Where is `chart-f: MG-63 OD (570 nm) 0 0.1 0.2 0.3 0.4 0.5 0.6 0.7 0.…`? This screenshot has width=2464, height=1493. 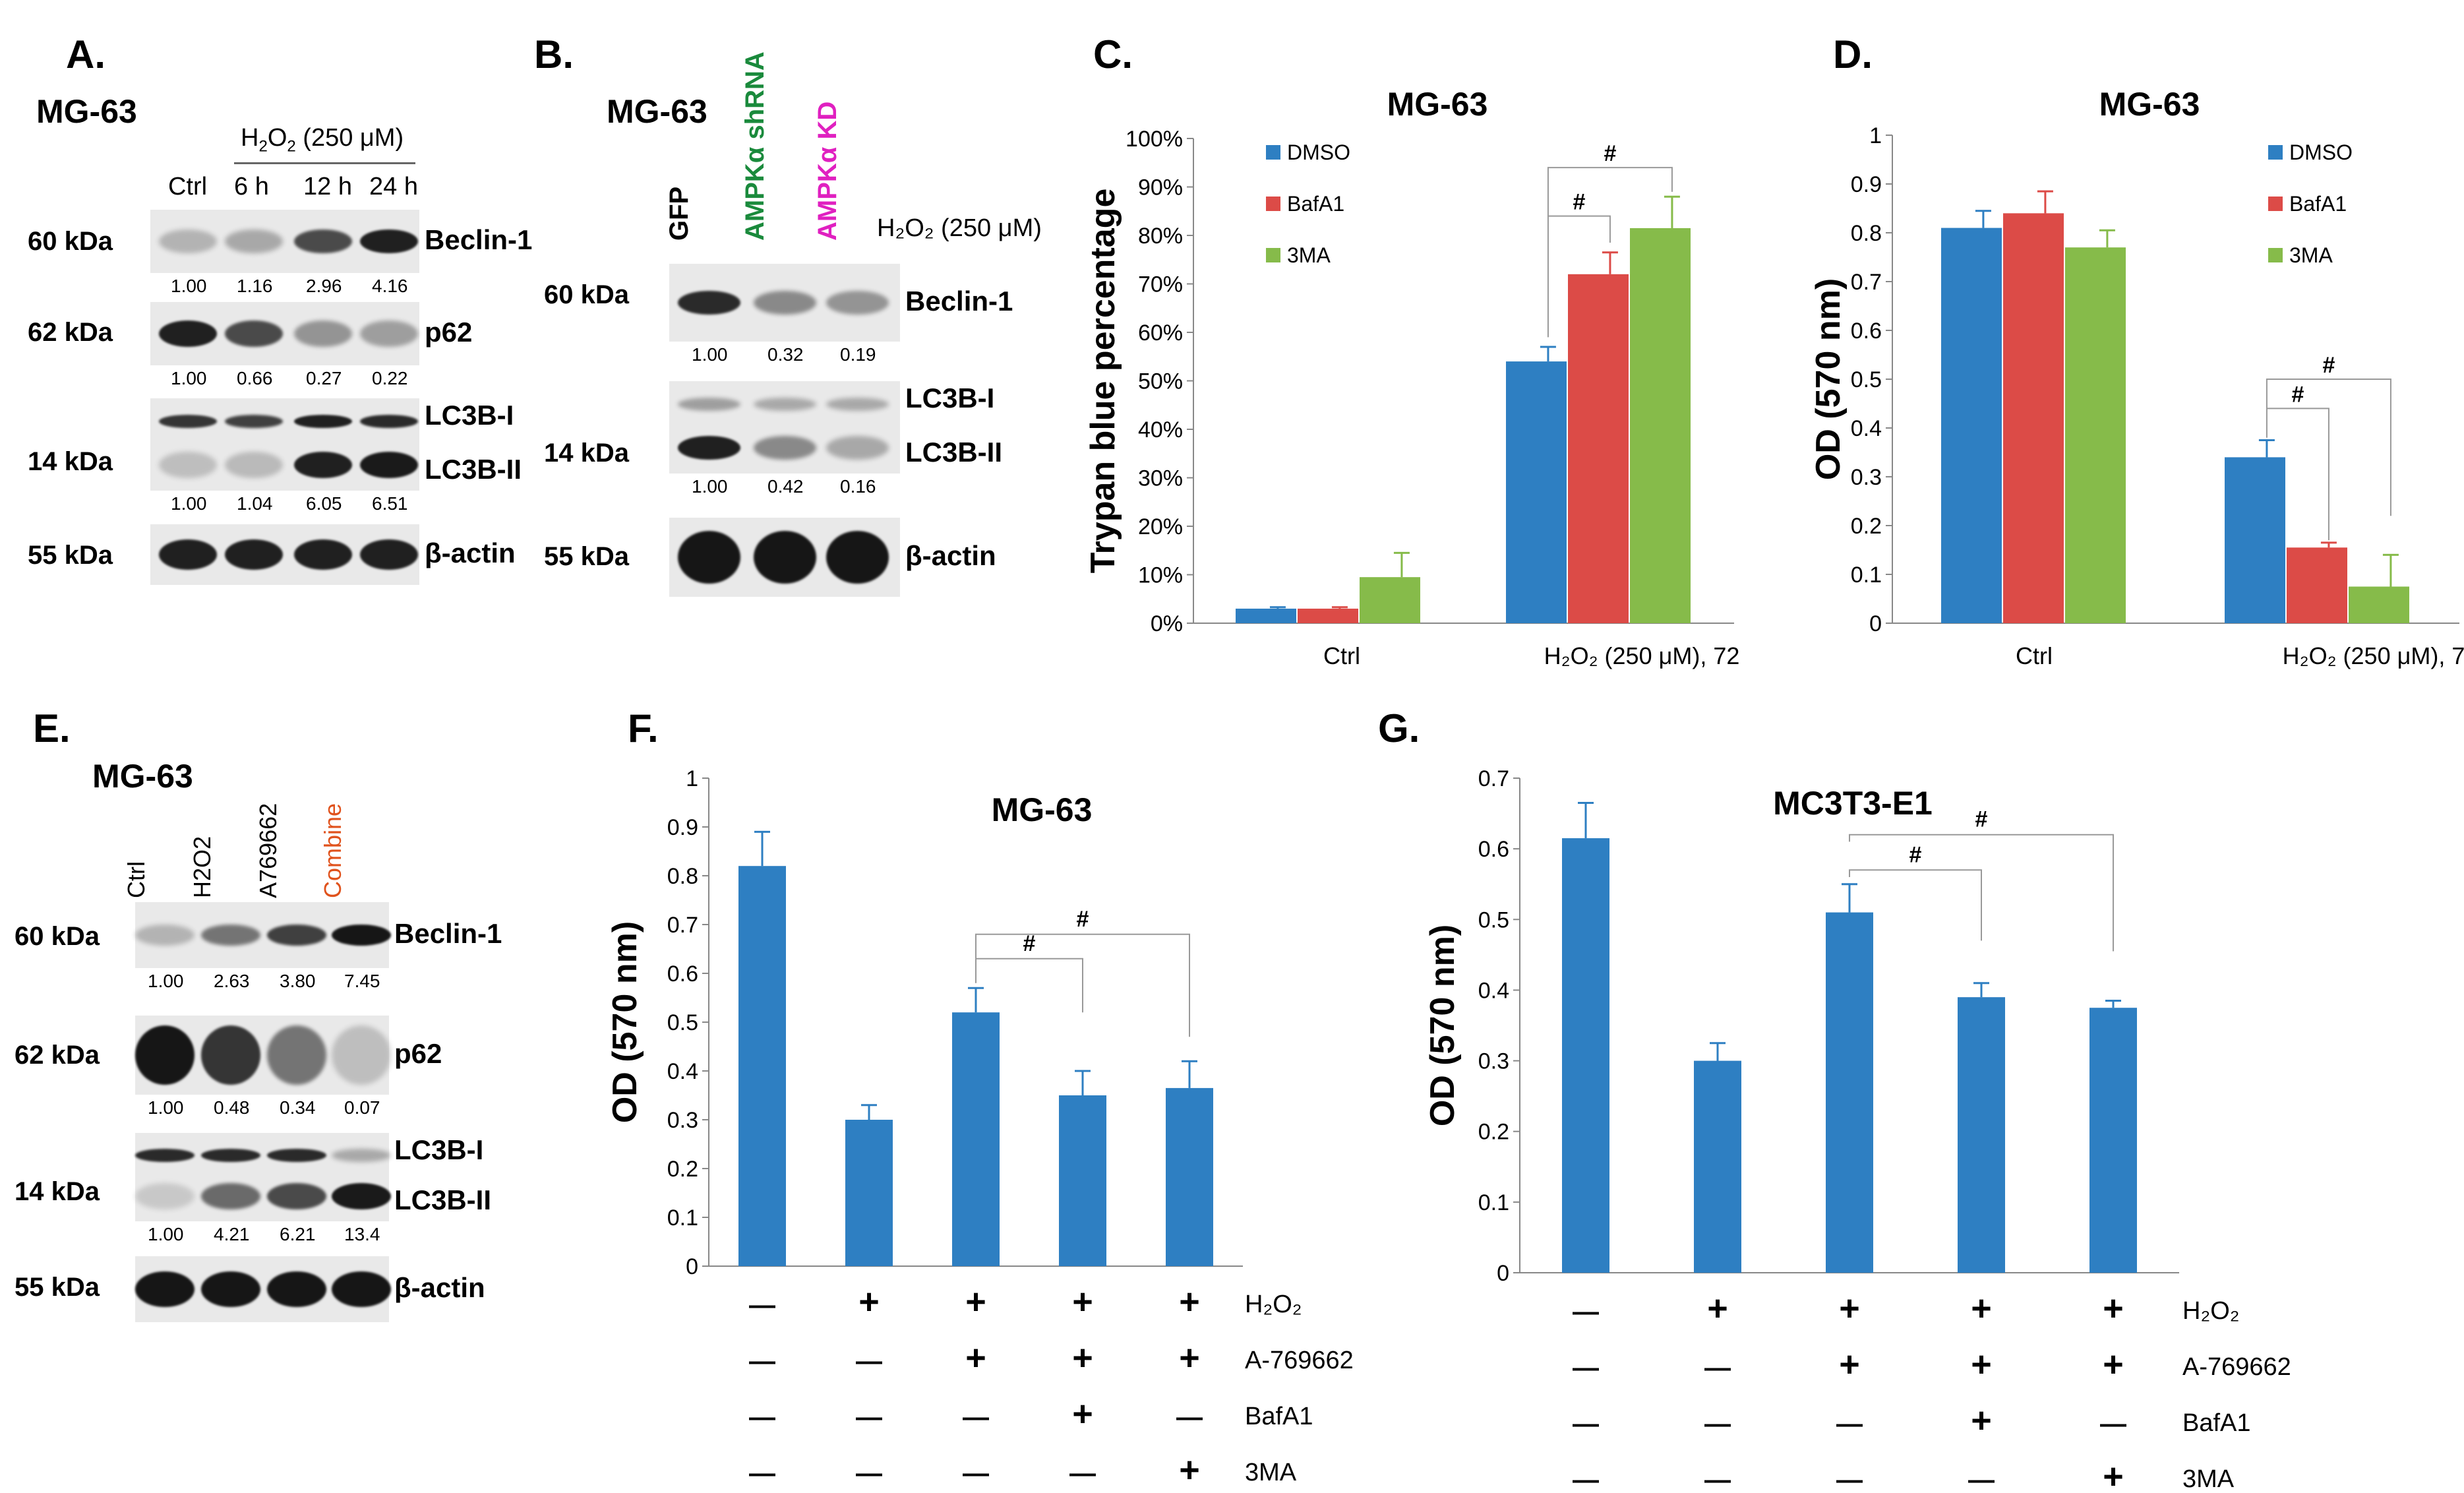 chart-f: MG-63 OD (570 nm) 0 0.1 0.2 0.3 0.4 0.5 0.6 0.7 0.… is located at coordinates (980, 1128).